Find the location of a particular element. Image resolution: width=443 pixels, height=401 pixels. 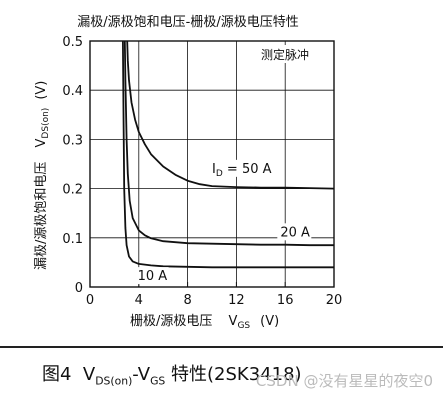

caption-divider is located at coordinates (221, 347).